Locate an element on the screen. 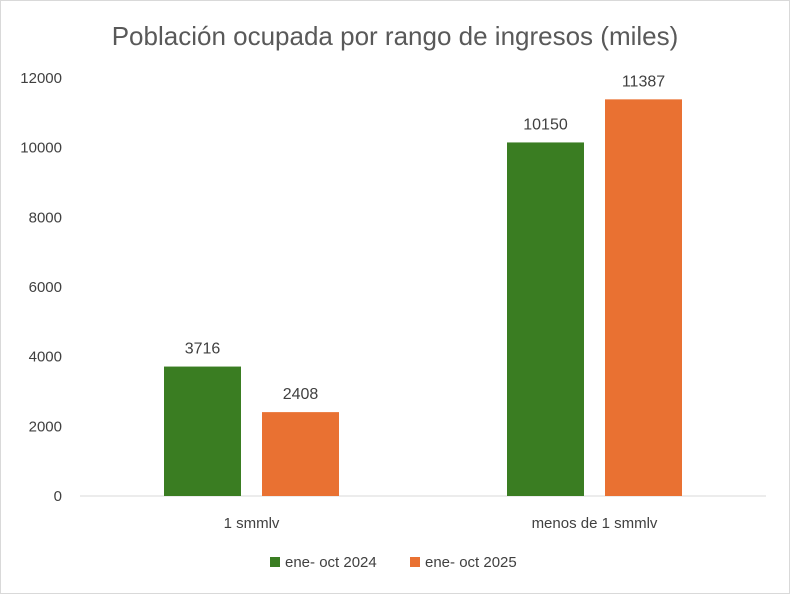  data-label: 10150 is located at coordinates (545, 124).